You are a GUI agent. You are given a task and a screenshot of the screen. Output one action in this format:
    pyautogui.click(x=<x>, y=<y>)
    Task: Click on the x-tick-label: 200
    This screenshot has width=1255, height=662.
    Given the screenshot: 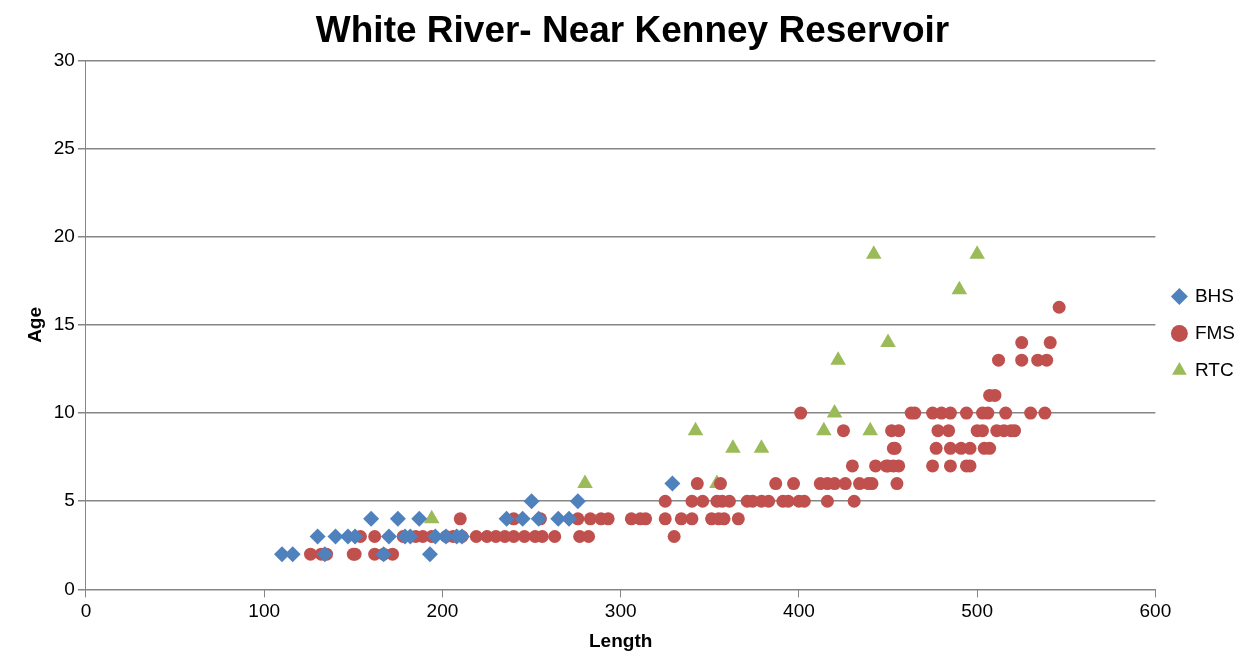 What is the action you would take?
    pyautogui.click(x=442, y=611)
    